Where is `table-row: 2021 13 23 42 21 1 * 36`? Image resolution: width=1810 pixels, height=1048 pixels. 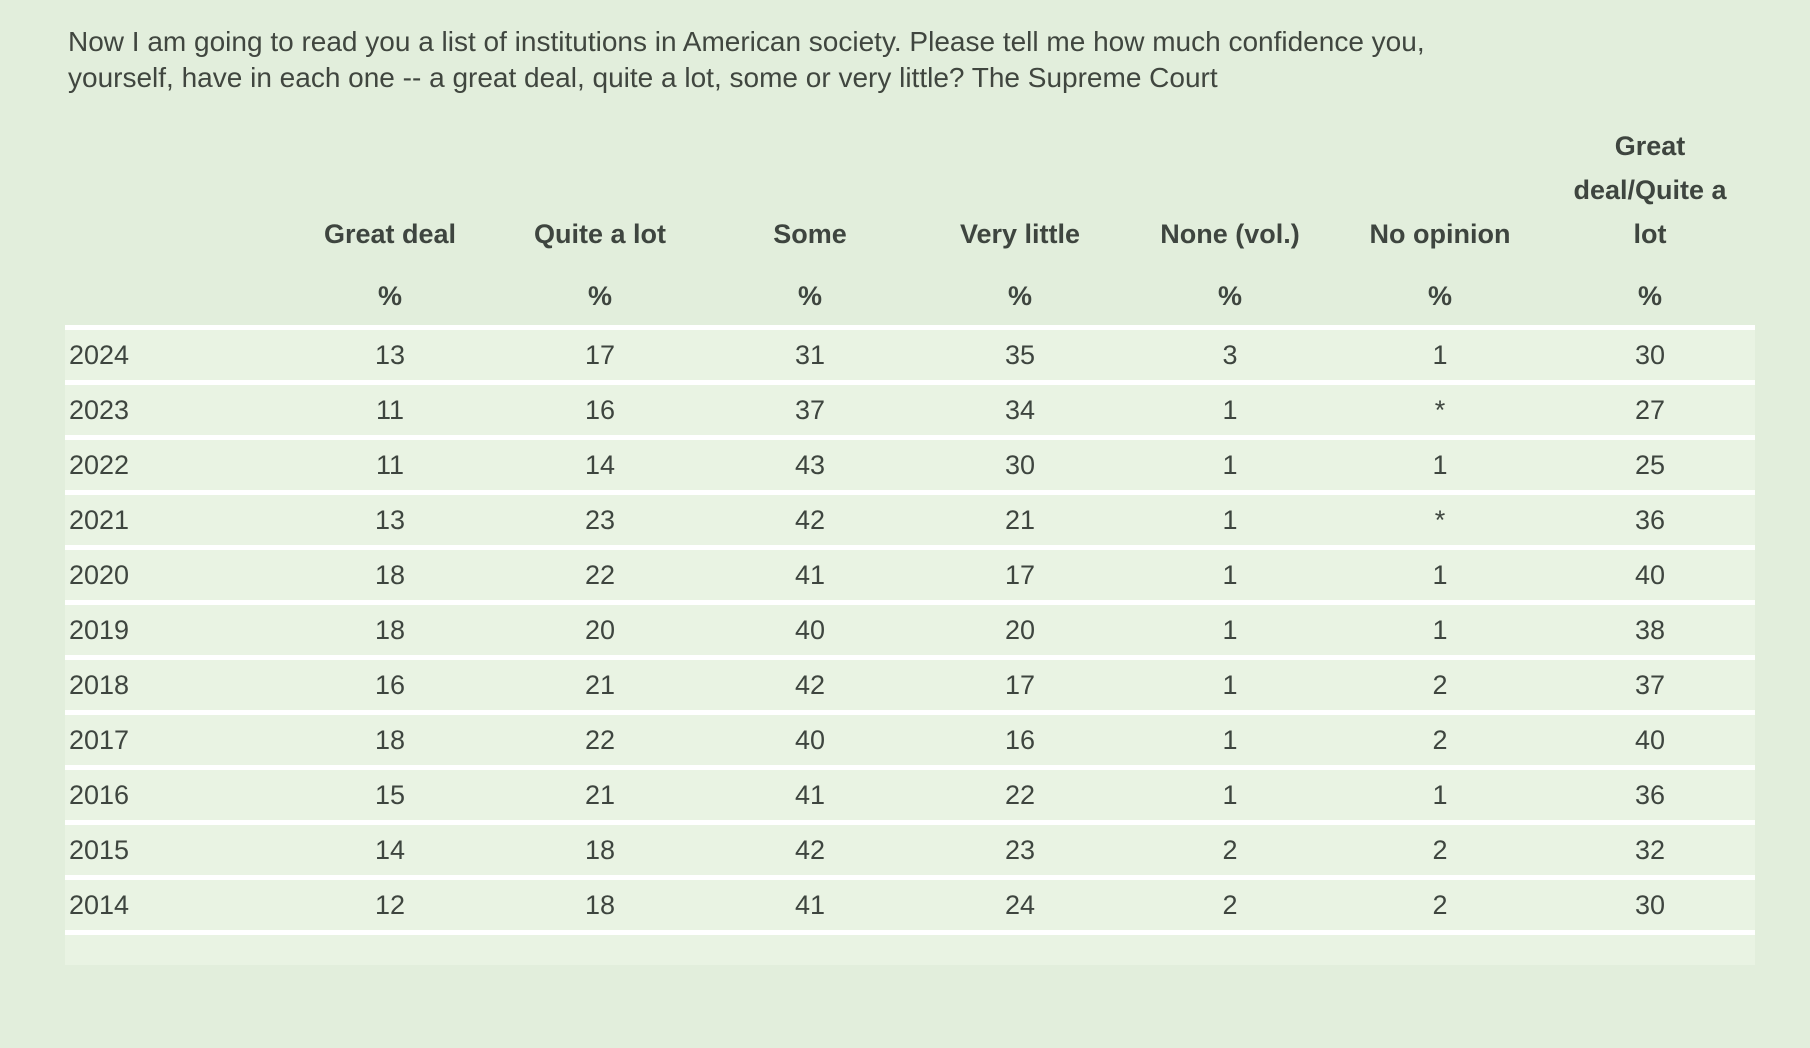 table-row: 2021 13 23 42 21 1 * 36 is located at coordinates (910, 522).